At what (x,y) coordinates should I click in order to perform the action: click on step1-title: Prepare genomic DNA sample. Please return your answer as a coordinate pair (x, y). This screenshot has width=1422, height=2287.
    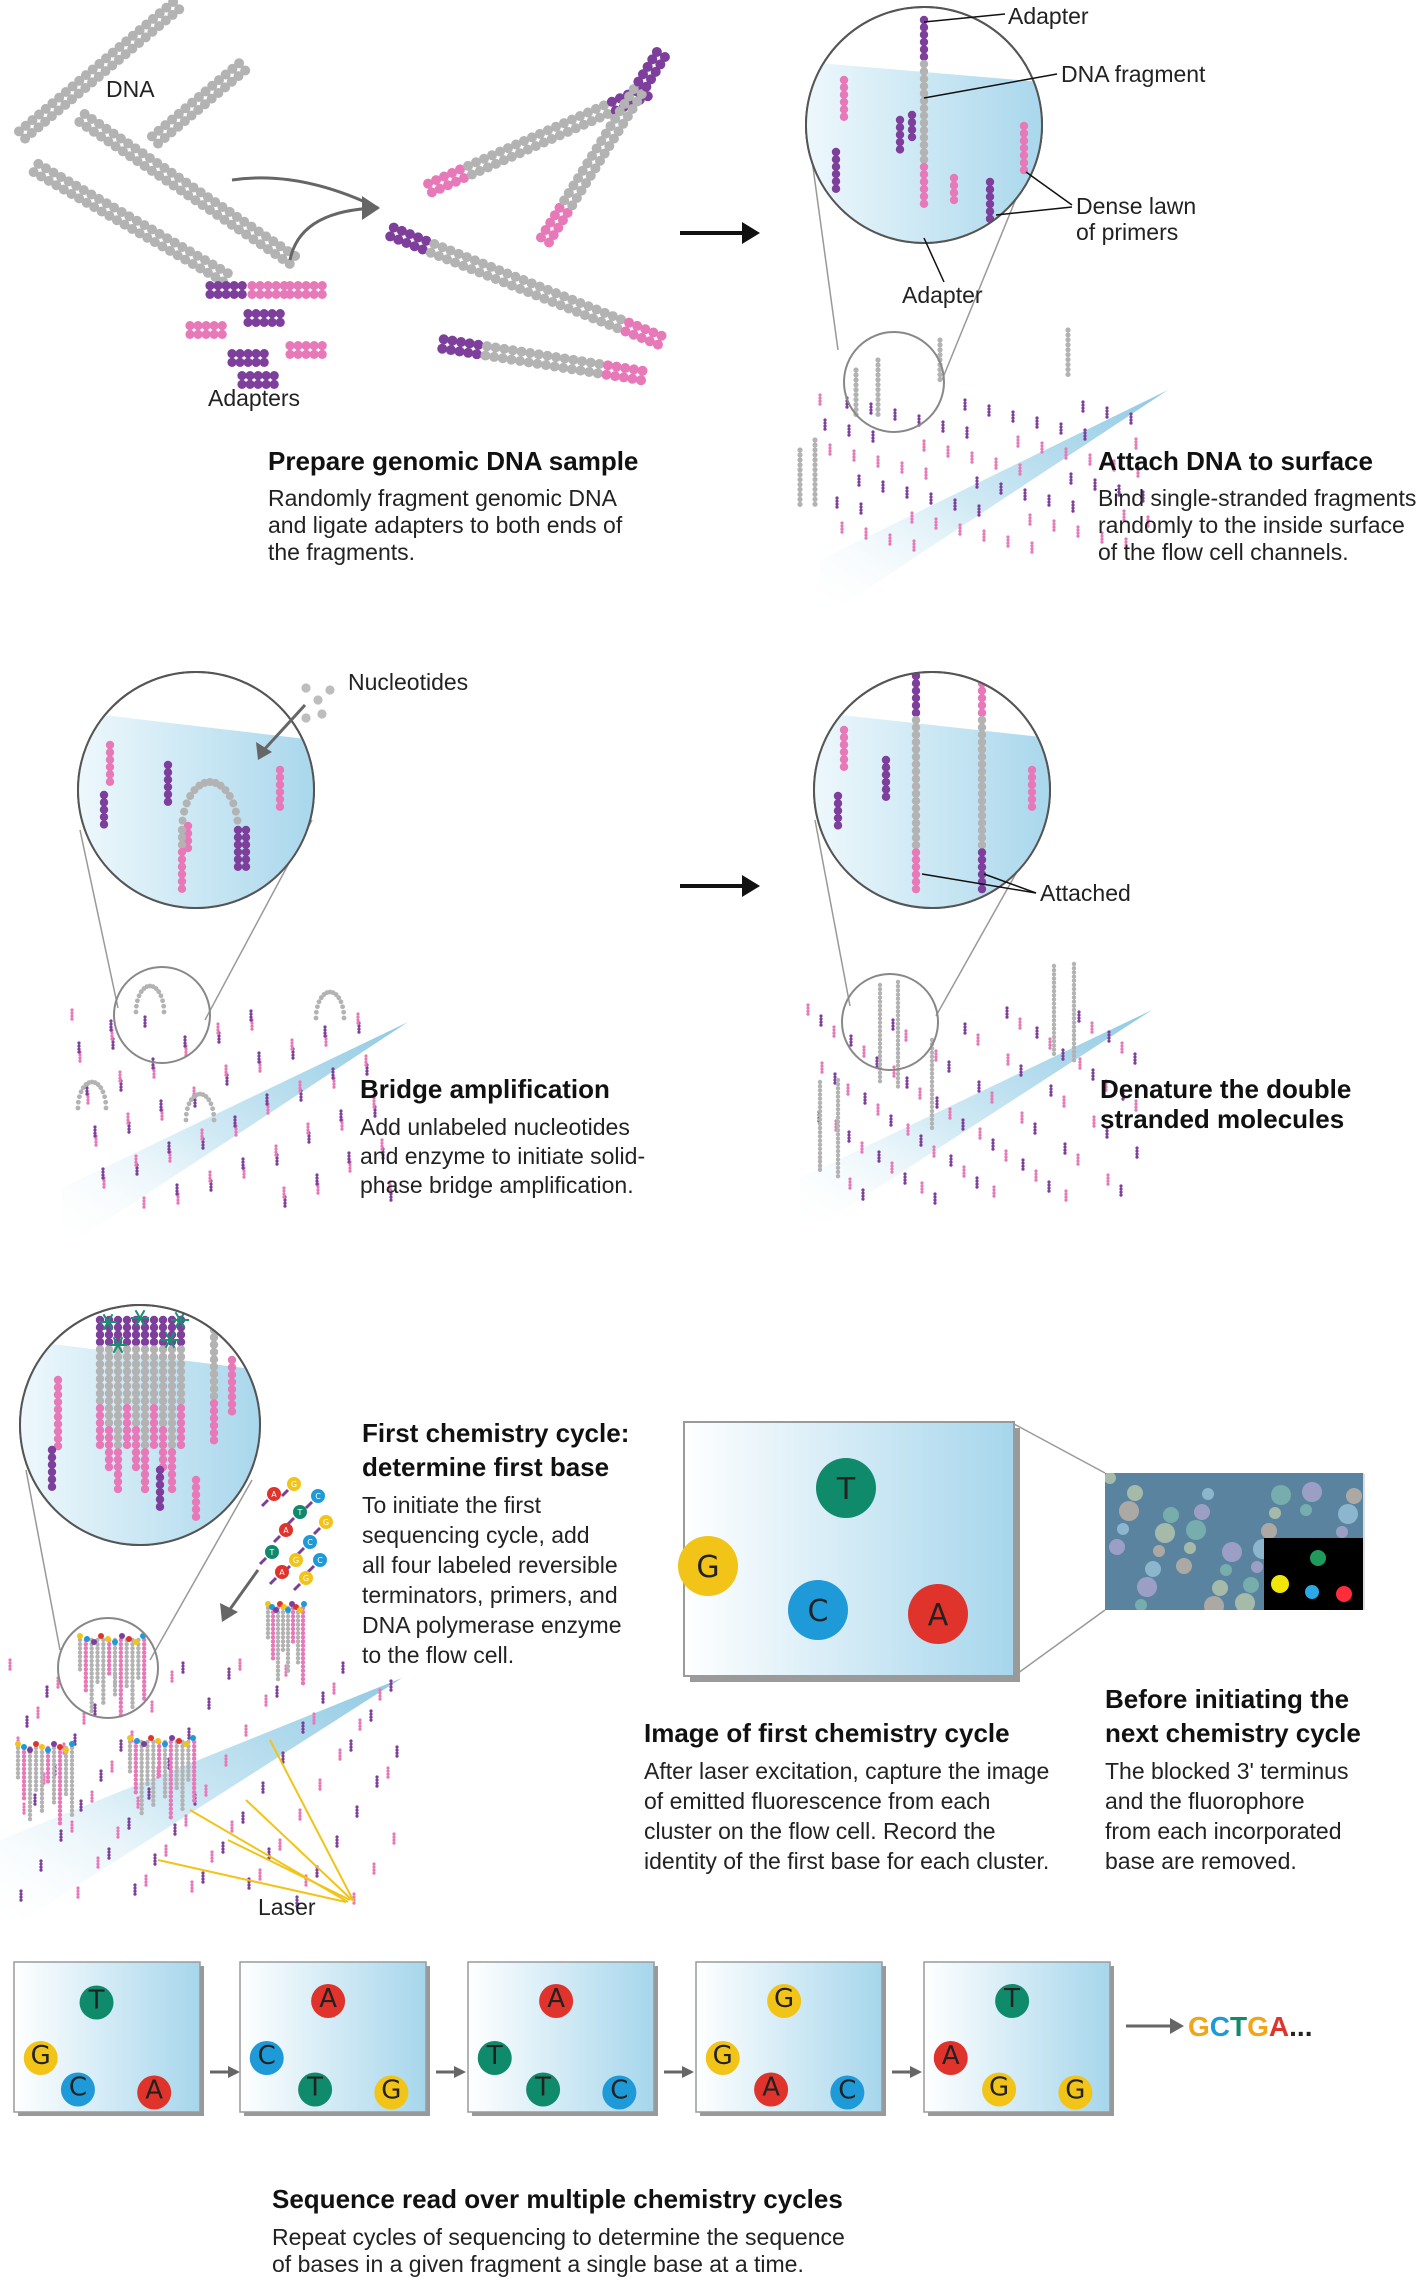
    Looking at the image, I should click on (453, 461).